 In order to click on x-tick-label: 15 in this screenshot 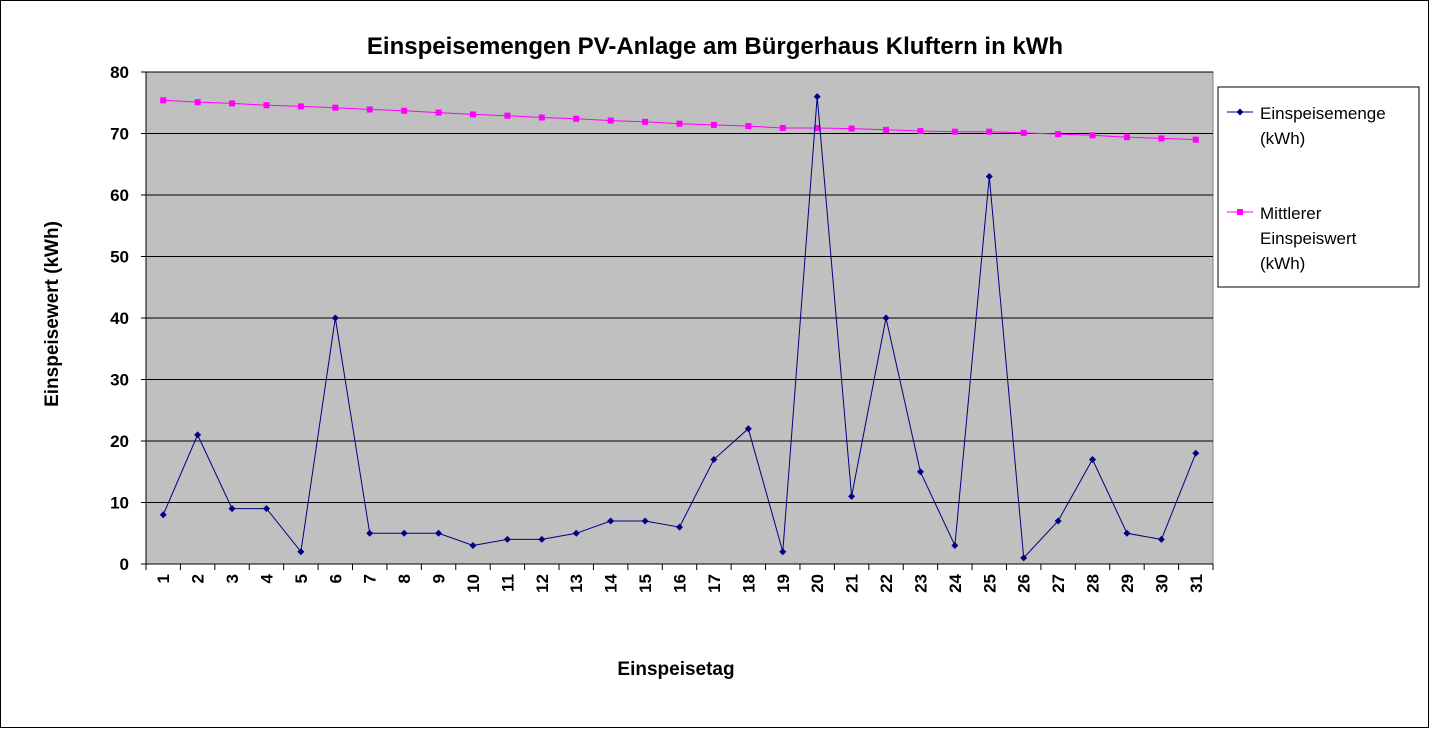, I will do `click(645, 583)`.